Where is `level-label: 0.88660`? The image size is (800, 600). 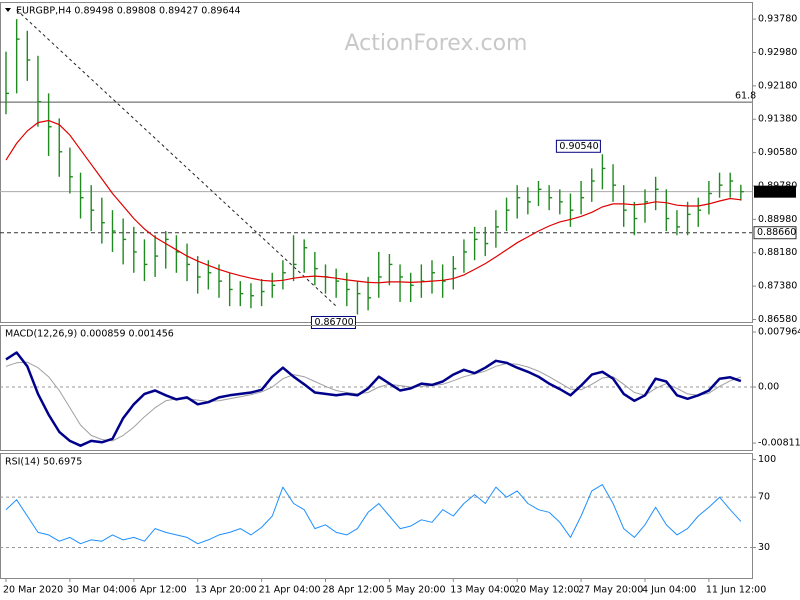 level-label: 0.88660 is located at coordinates (776, 232).